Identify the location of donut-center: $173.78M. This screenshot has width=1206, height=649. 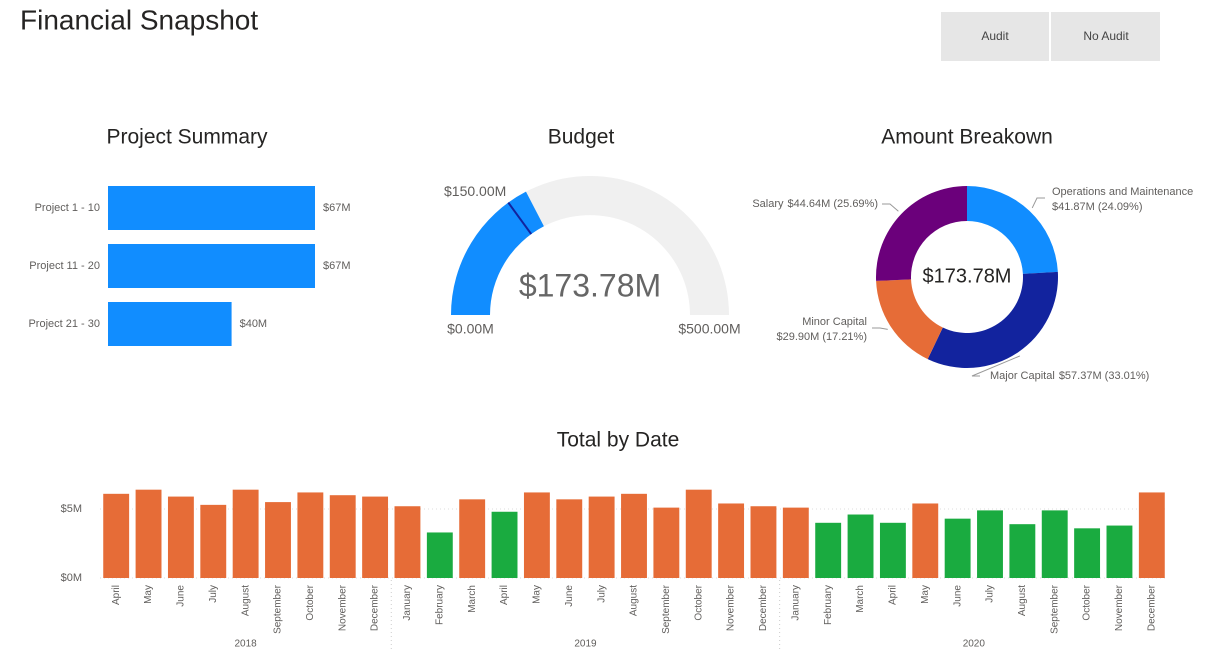
(967, 276).